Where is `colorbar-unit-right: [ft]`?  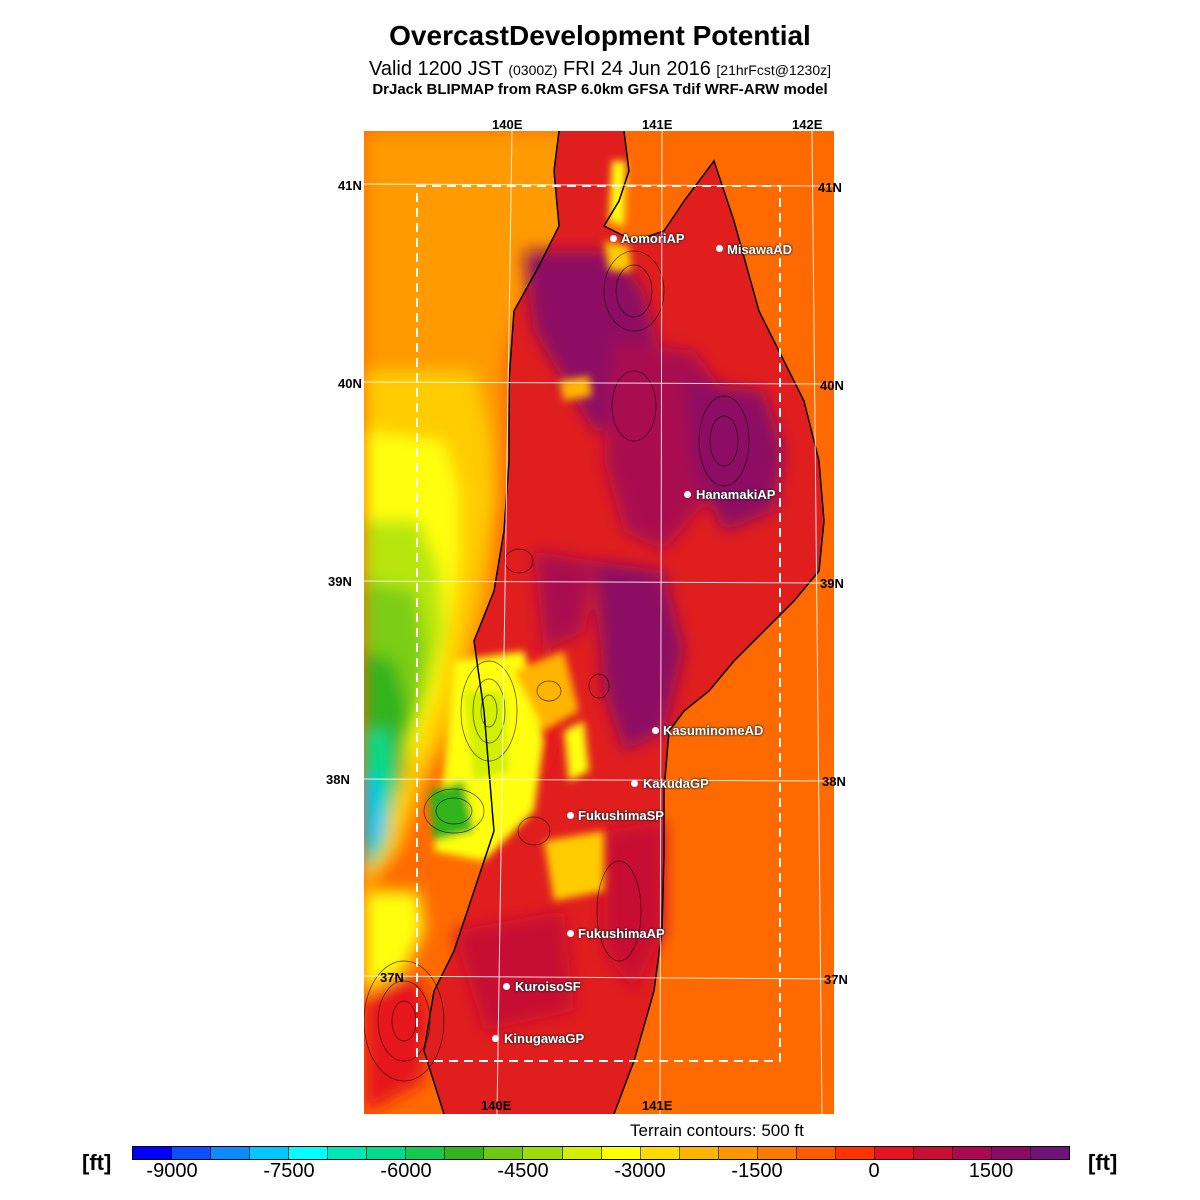
colorbar-unit-right: [ft] is located at coordinates (1103, 1162).